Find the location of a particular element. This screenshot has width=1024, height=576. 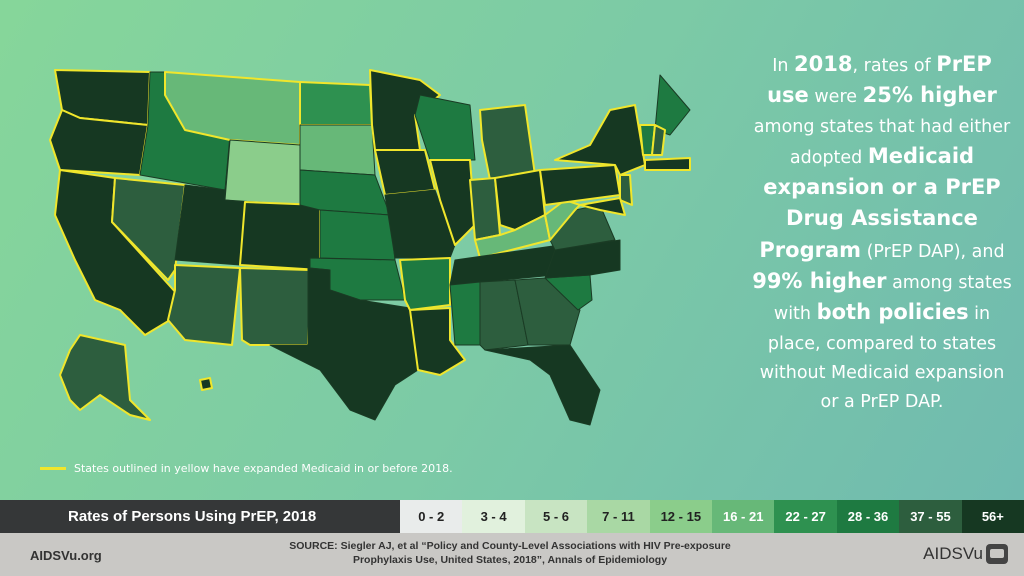

state-ne is located at coordinates (345, 192).